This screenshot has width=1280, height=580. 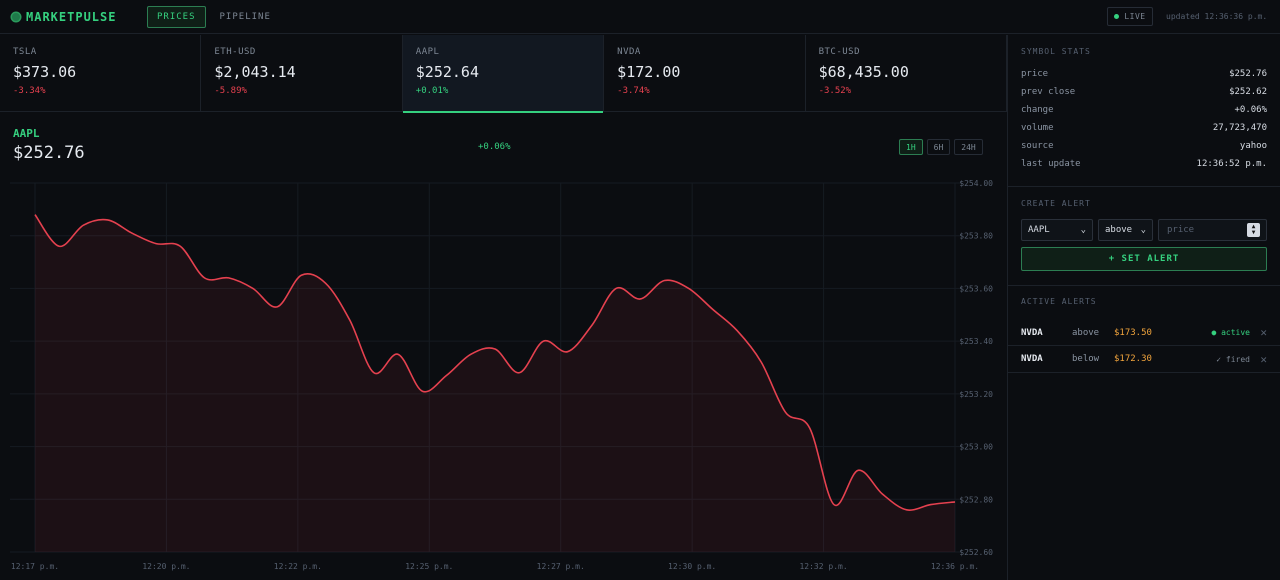 I want to click on stat-value: 27,723,470, so click(x=1239, y=128).